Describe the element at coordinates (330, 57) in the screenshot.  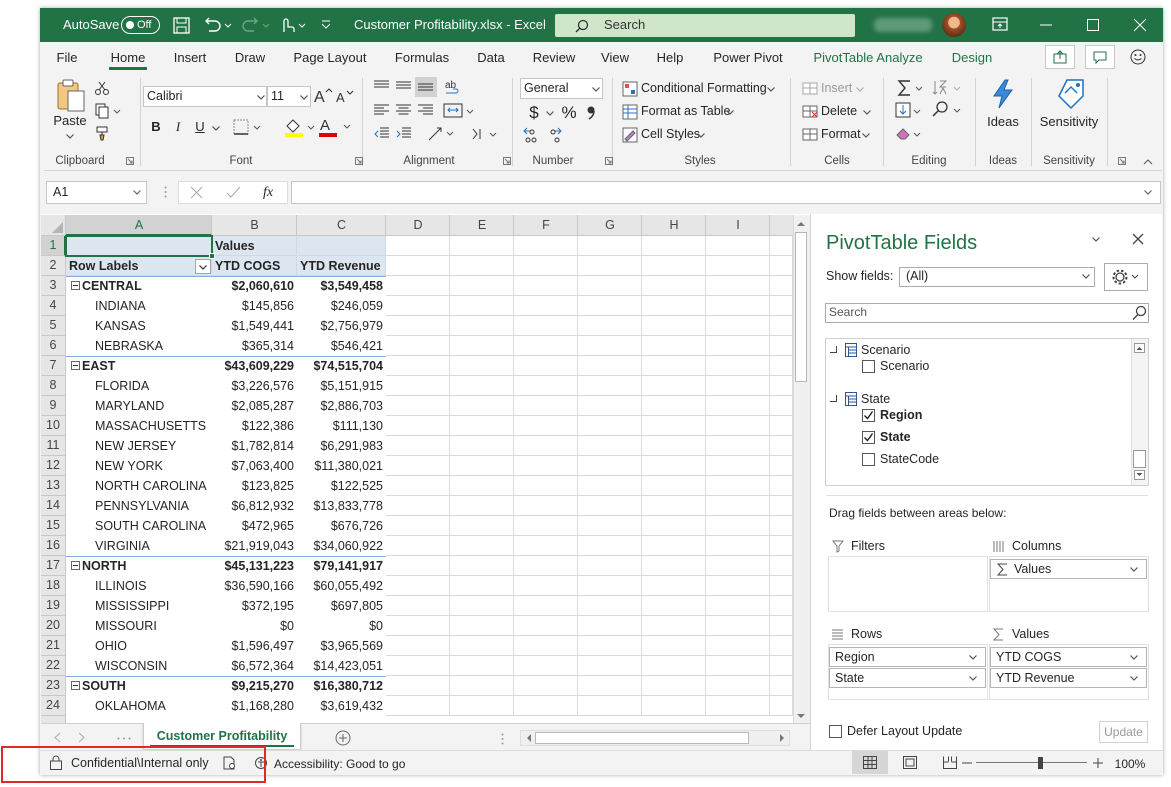
I see `ribbon-tab: Page Layout` at that location.